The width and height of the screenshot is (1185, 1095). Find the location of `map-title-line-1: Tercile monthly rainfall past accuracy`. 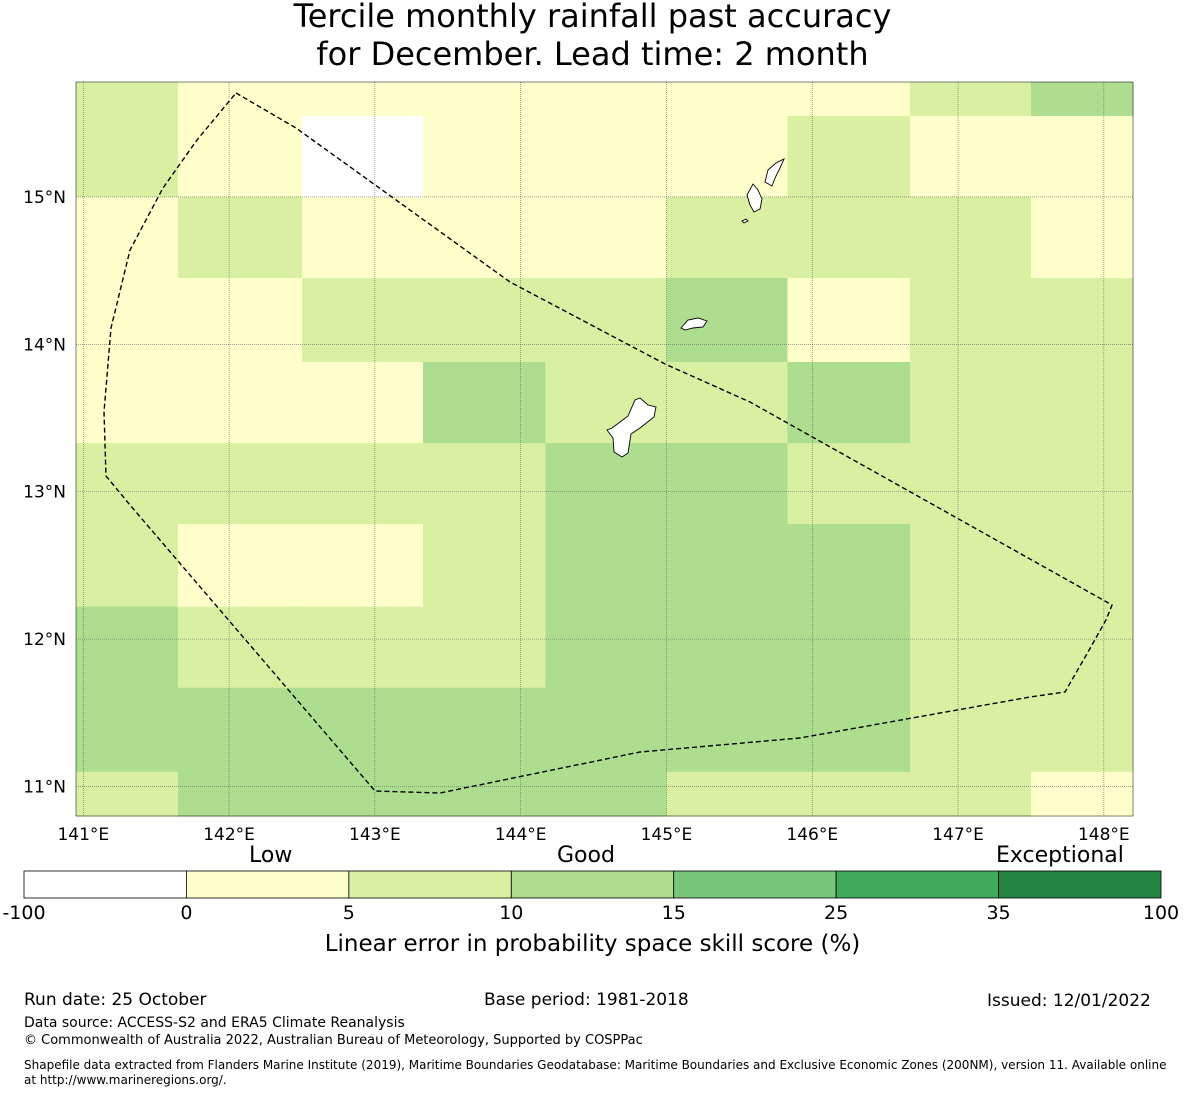

map-title-line-1: Tercile monthly rainfall past accuracy is located at coordinates (592, 17).